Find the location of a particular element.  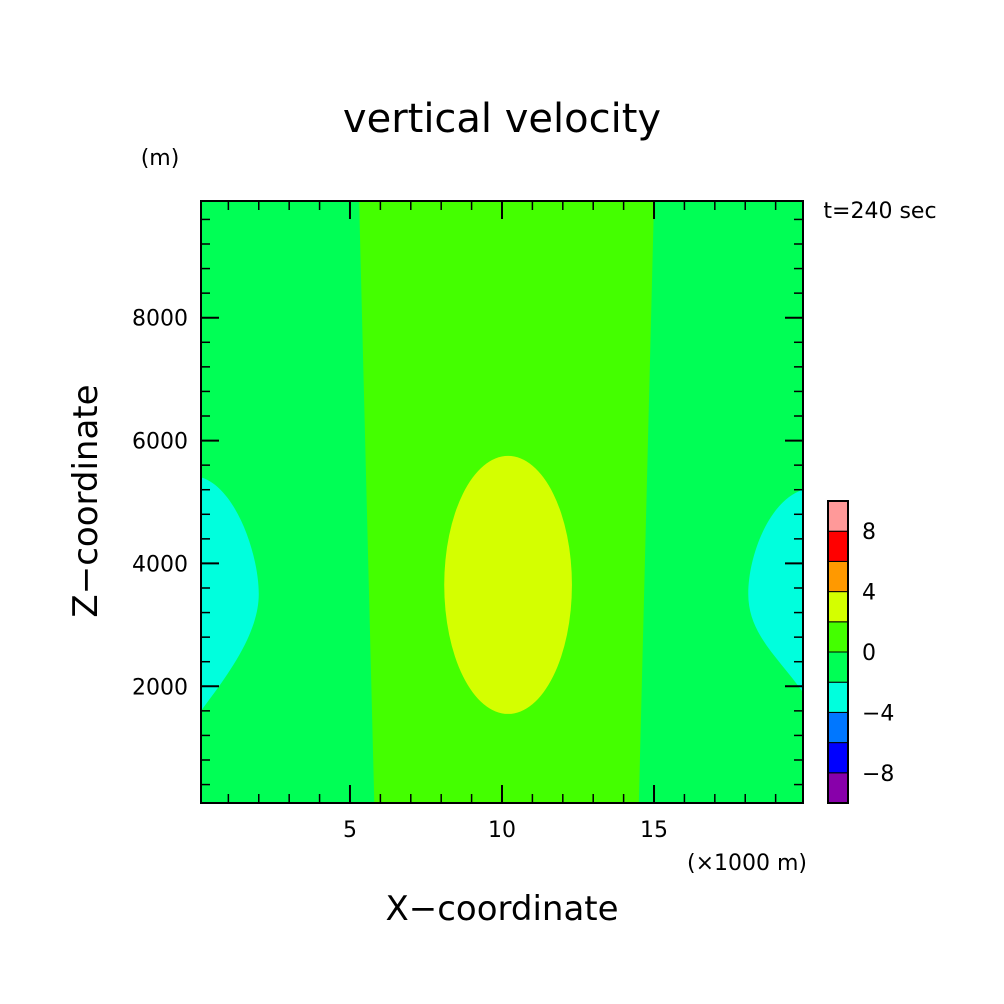

y-axis-label: Z−coordinate is located at coordinates (86, 500).